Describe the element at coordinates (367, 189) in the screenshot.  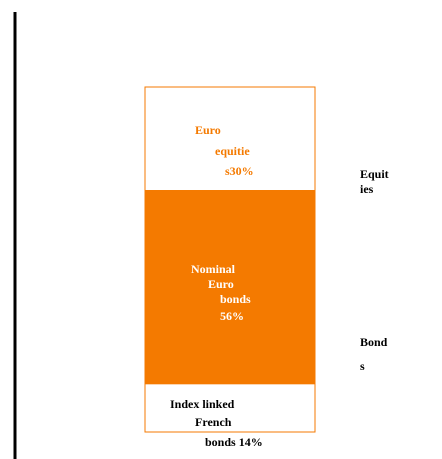
I see `group-label: ies` at that location.